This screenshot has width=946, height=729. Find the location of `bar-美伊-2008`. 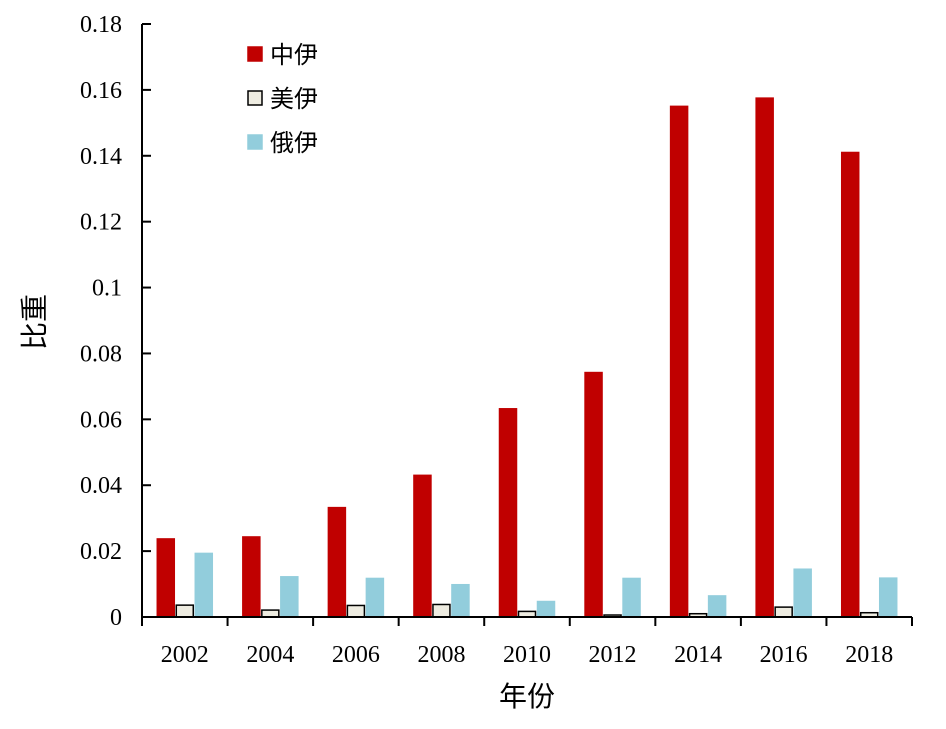

bar-美伊-2008 is located at coordinates (441, 610).